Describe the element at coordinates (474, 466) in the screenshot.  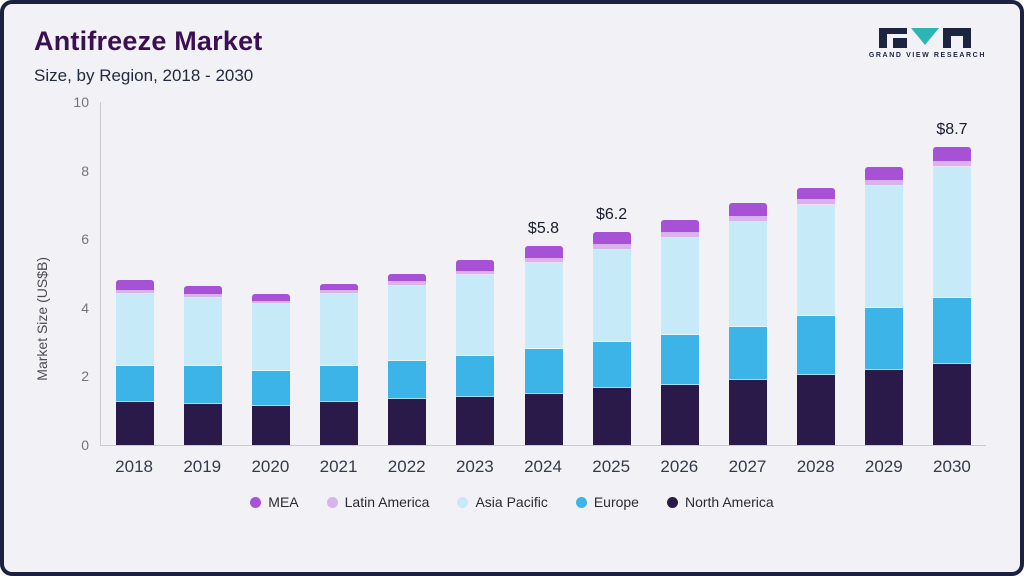
I see `x-tick-label-2023: 2023` at that location.